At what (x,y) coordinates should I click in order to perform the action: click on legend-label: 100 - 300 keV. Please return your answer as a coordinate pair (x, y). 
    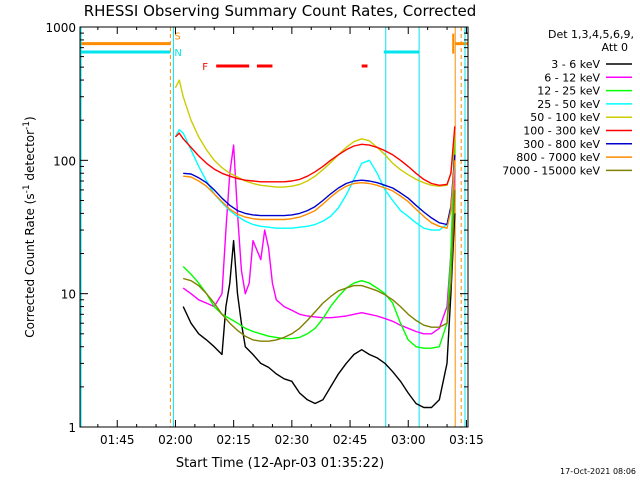
    Looking at the image, I should click on (561, 131).